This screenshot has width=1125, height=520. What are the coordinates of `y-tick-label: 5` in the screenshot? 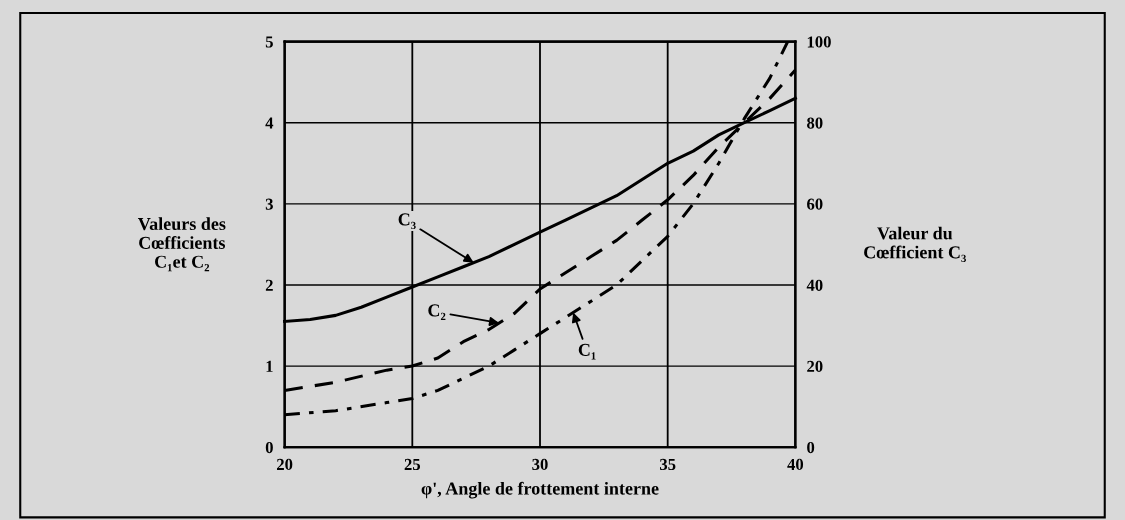 It's located at (269, 42).